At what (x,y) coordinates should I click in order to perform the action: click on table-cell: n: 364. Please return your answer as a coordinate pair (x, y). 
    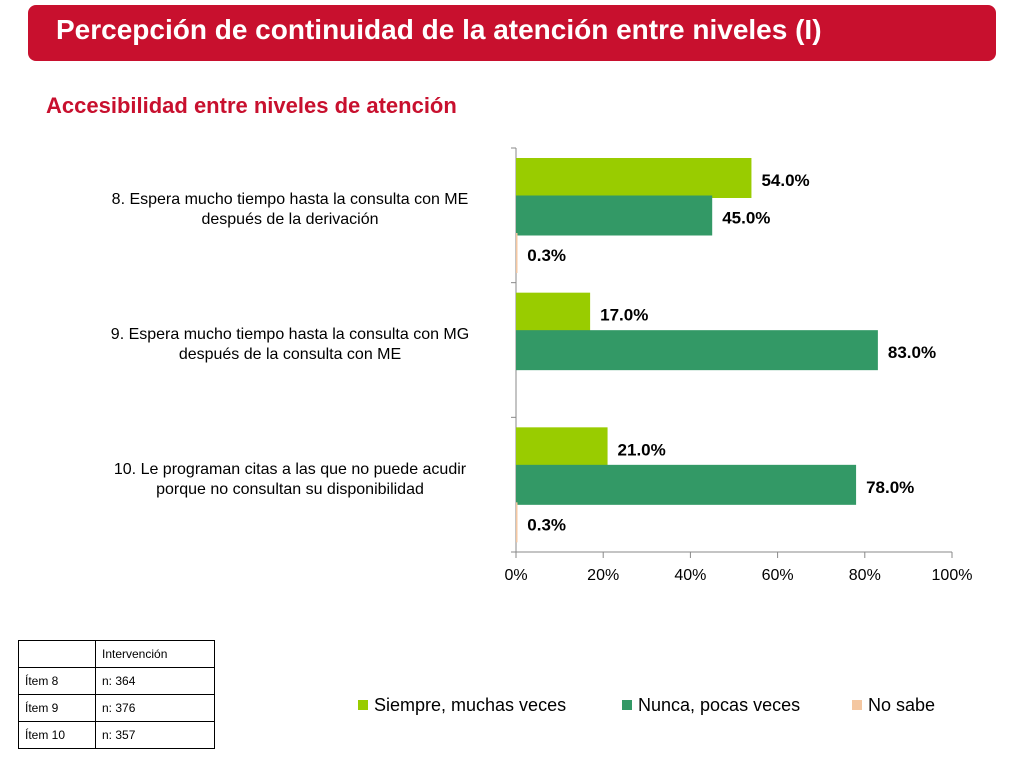
    Looking at the image, I should click on (155, 681).